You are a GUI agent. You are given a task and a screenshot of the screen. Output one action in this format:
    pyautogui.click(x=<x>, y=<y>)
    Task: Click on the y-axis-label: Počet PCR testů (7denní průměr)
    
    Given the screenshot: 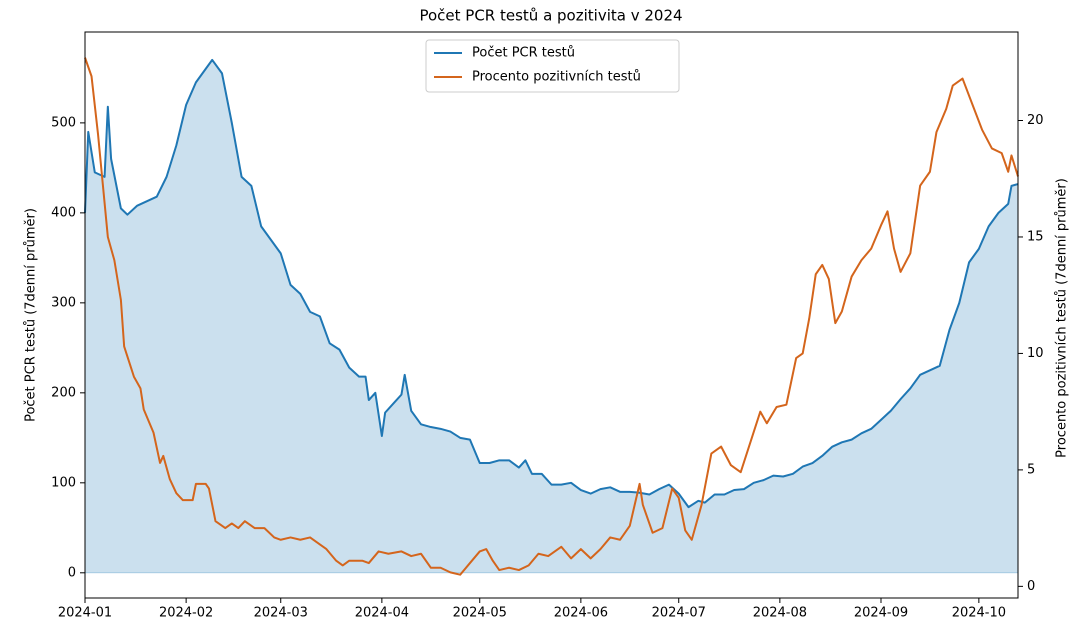 What is the action you would take?
    pyautogui.click(x=31, y=315)
    